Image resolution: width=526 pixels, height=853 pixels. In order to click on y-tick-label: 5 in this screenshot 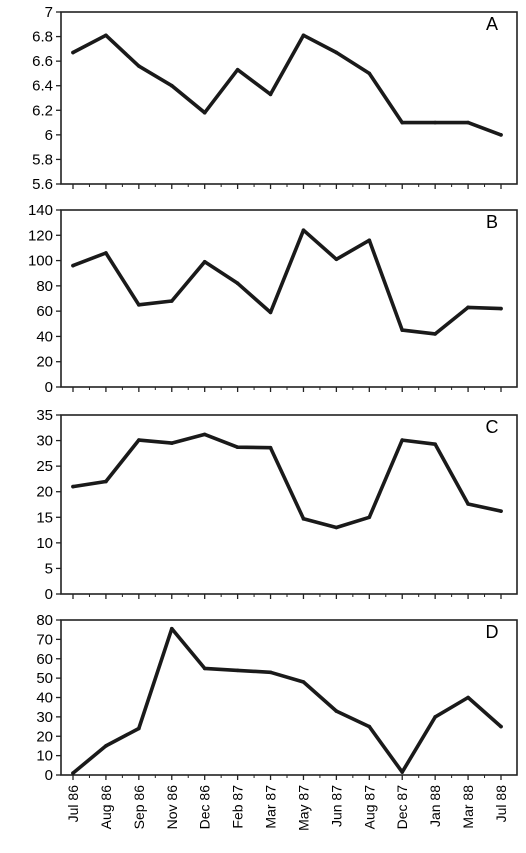, I will do `click(49, 568)`.